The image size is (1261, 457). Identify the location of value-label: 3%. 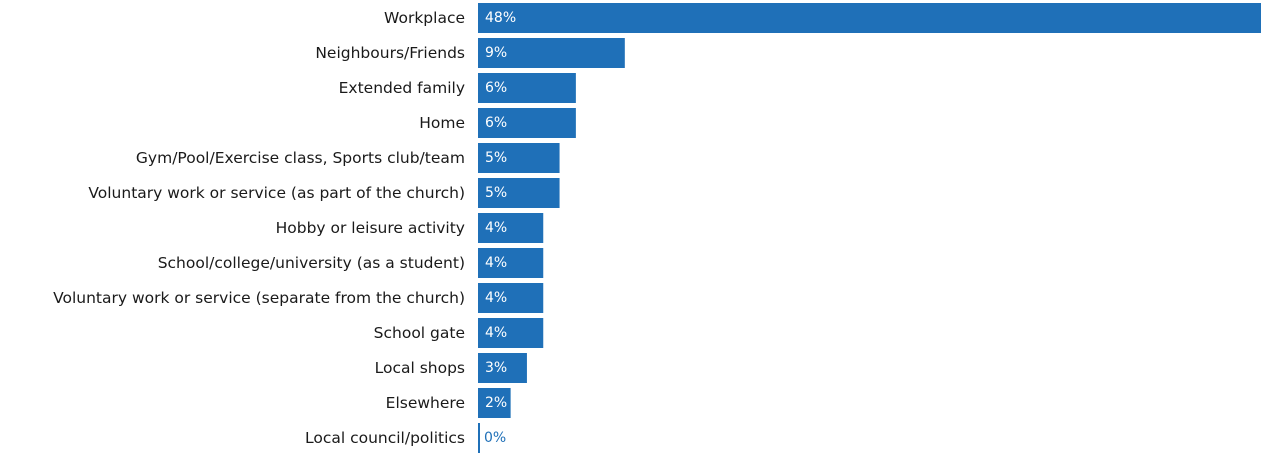
(496, 368).